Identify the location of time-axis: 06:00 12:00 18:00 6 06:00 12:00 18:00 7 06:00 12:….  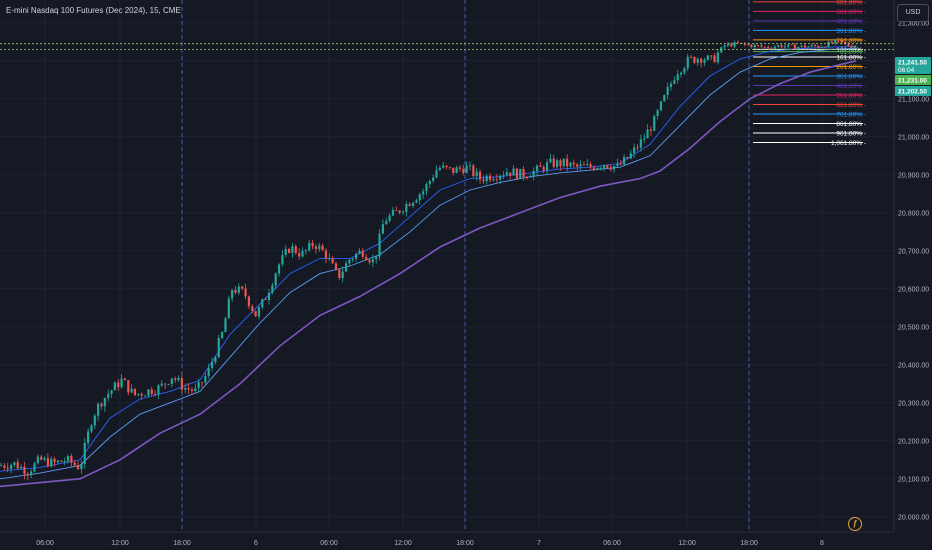
(447, 539).